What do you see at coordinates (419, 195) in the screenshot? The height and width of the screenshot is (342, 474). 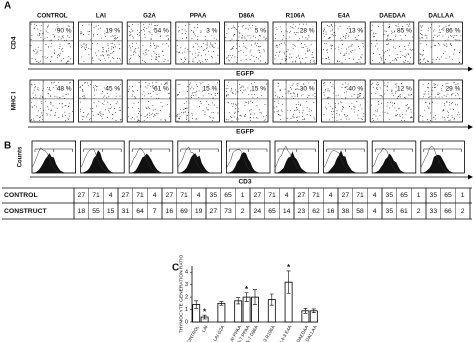 I see `table-cell: 1` at bounding box center [419, 195].